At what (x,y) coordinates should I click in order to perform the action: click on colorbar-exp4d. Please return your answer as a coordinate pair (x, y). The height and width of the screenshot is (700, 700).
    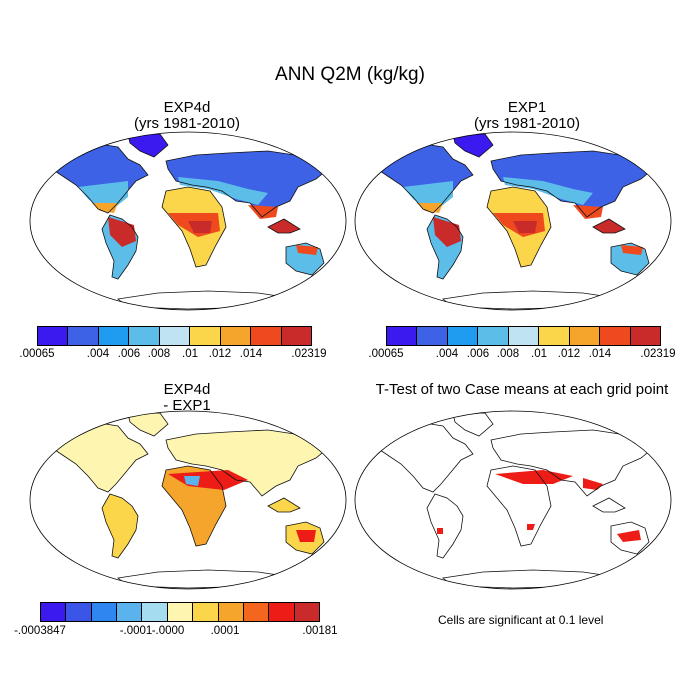
    Looking at the image, I should click on (174, 336).